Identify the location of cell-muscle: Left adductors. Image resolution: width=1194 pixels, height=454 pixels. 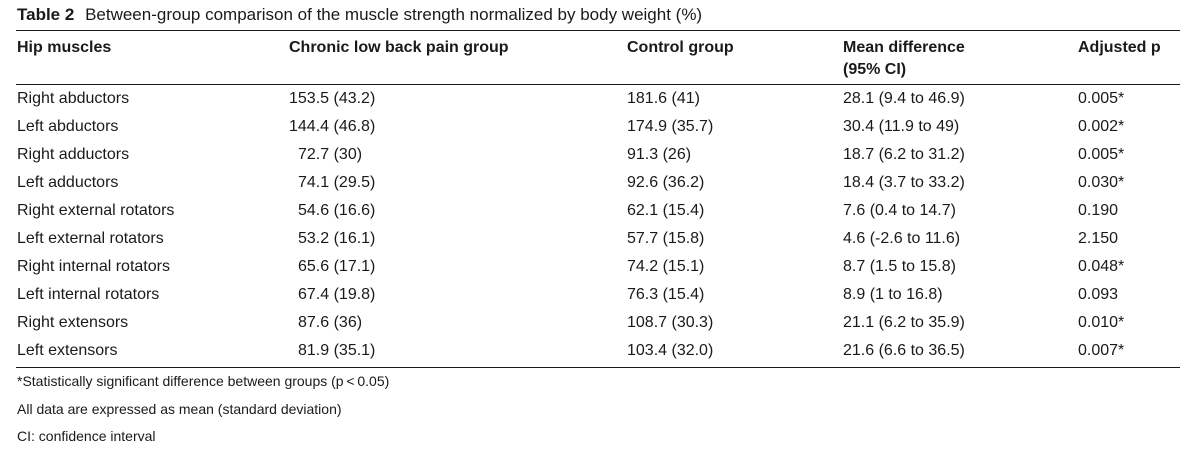
(68, 182).